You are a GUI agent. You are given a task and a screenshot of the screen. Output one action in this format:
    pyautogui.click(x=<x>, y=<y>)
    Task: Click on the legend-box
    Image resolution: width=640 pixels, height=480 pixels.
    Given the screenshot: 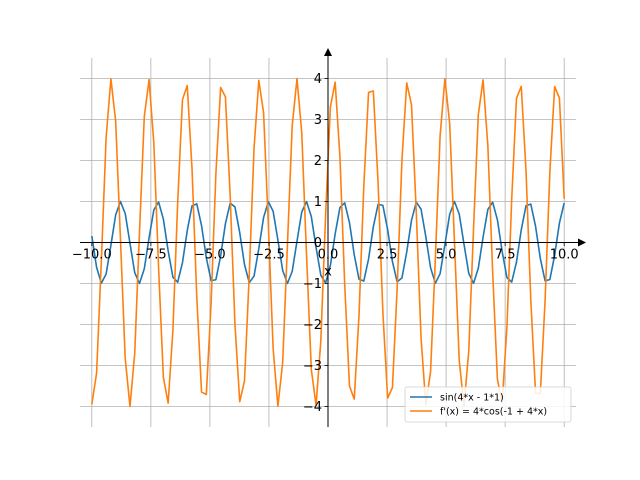 What is the action you would take?
    pyautogui.click(x=488, y=404)
    